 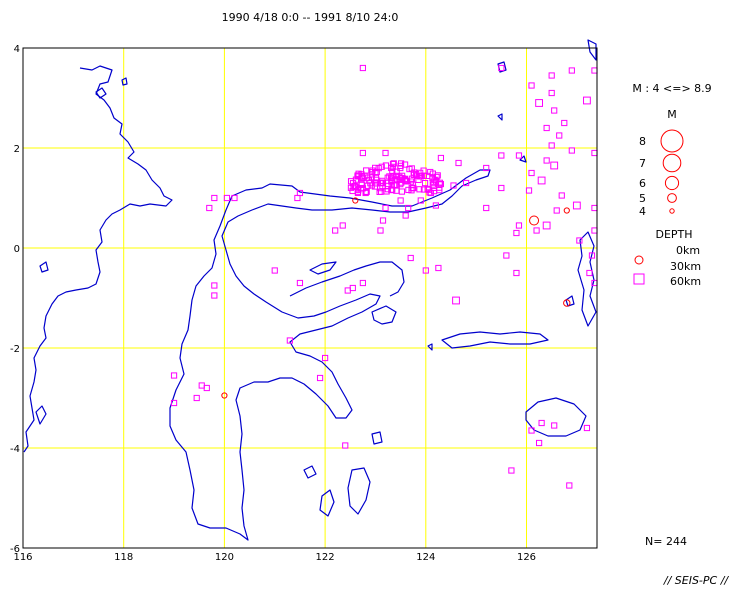 What do you see at coordinates (639, 260) in the screenshot?
I see `depth-legend-symbol` at bounding box center [639, 260].